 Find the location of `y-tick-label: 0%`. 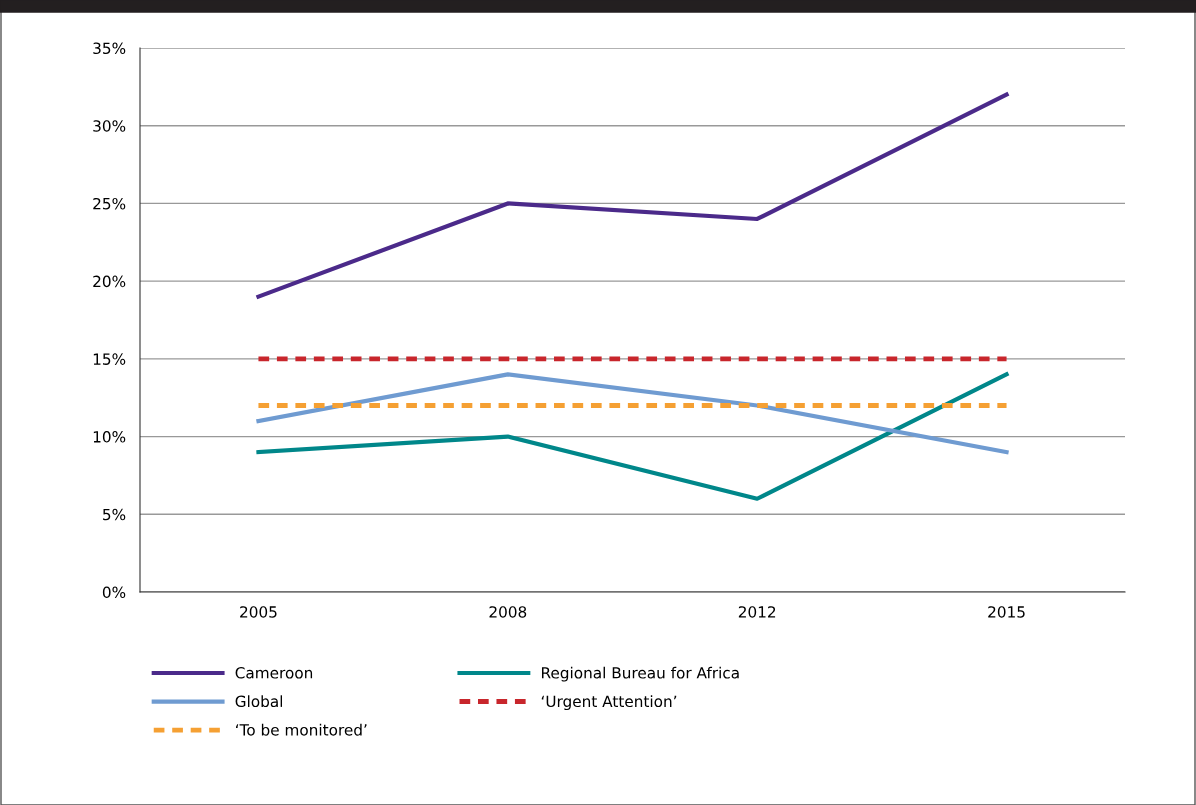

y-tick-label: 0% is located at coordinates (114, 592).